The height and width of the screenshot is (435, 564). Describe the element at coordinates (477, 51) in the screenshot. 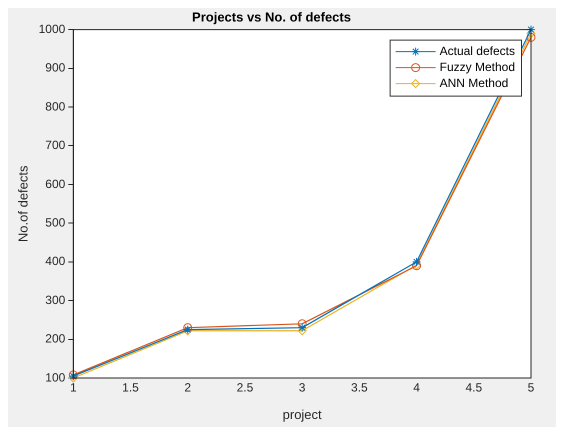

I see `legend-label: Actual defects` at that location.